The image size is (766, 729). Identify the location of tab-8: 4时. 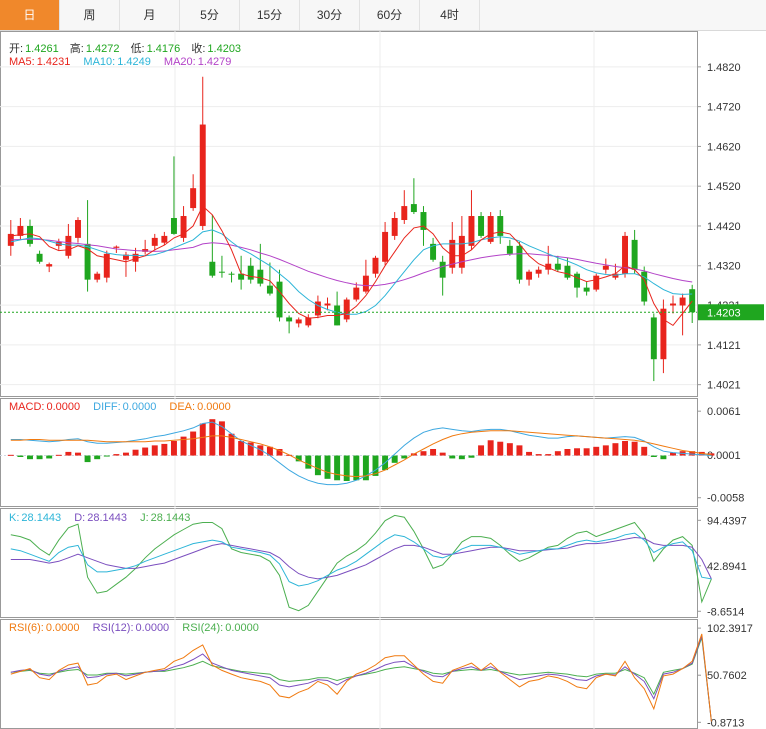
(450, 15).